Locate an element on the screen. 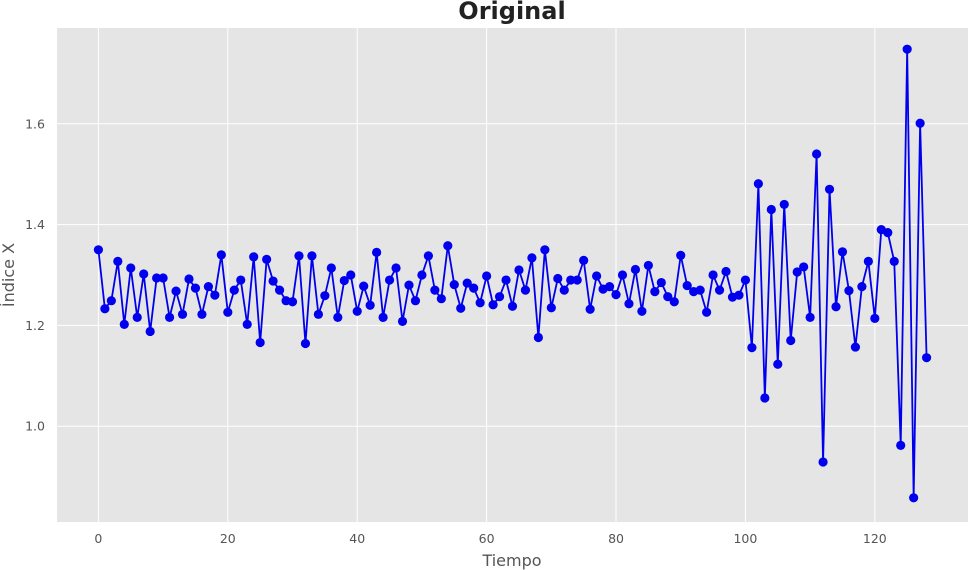 This screenshot has height=570, width=969. x-tick-label: 100 is located at coordinates (745, 538).